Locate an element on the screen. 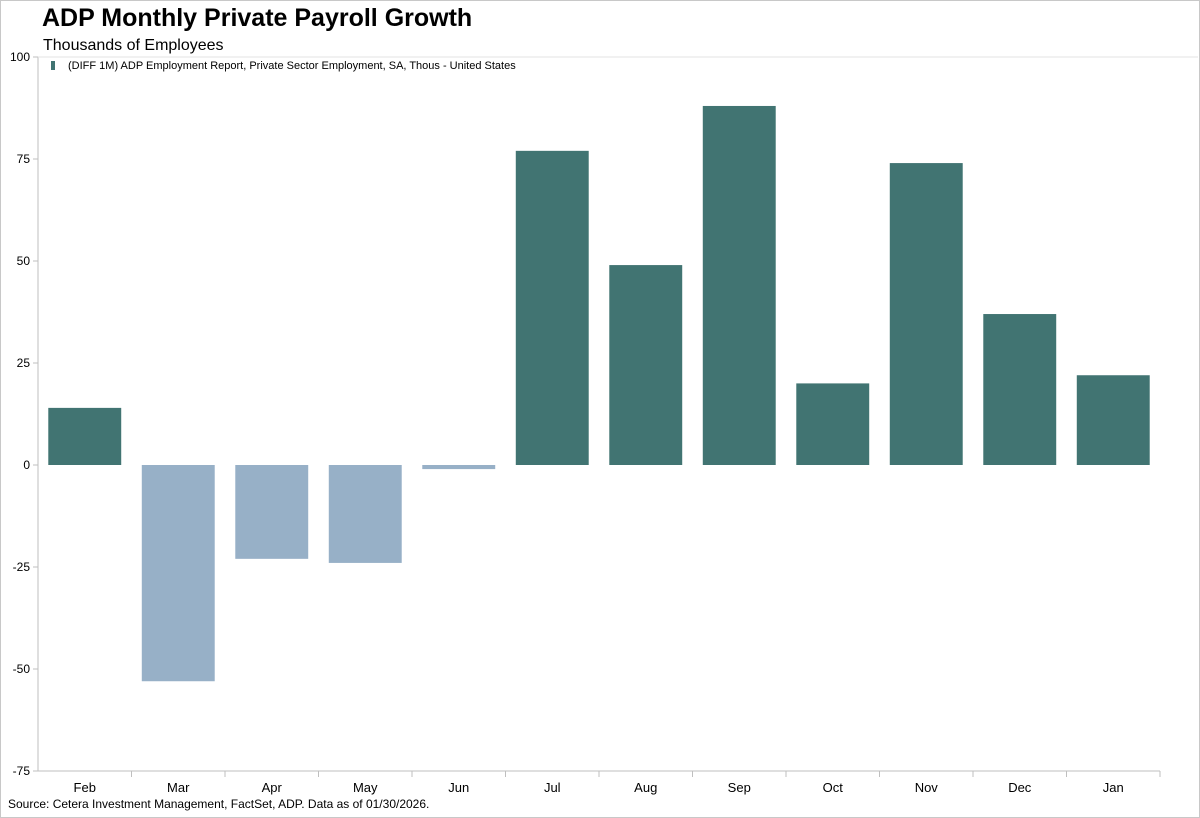 The image size is (1200, 818). x-tick-label: Jul is located at coordinates (552, 787).